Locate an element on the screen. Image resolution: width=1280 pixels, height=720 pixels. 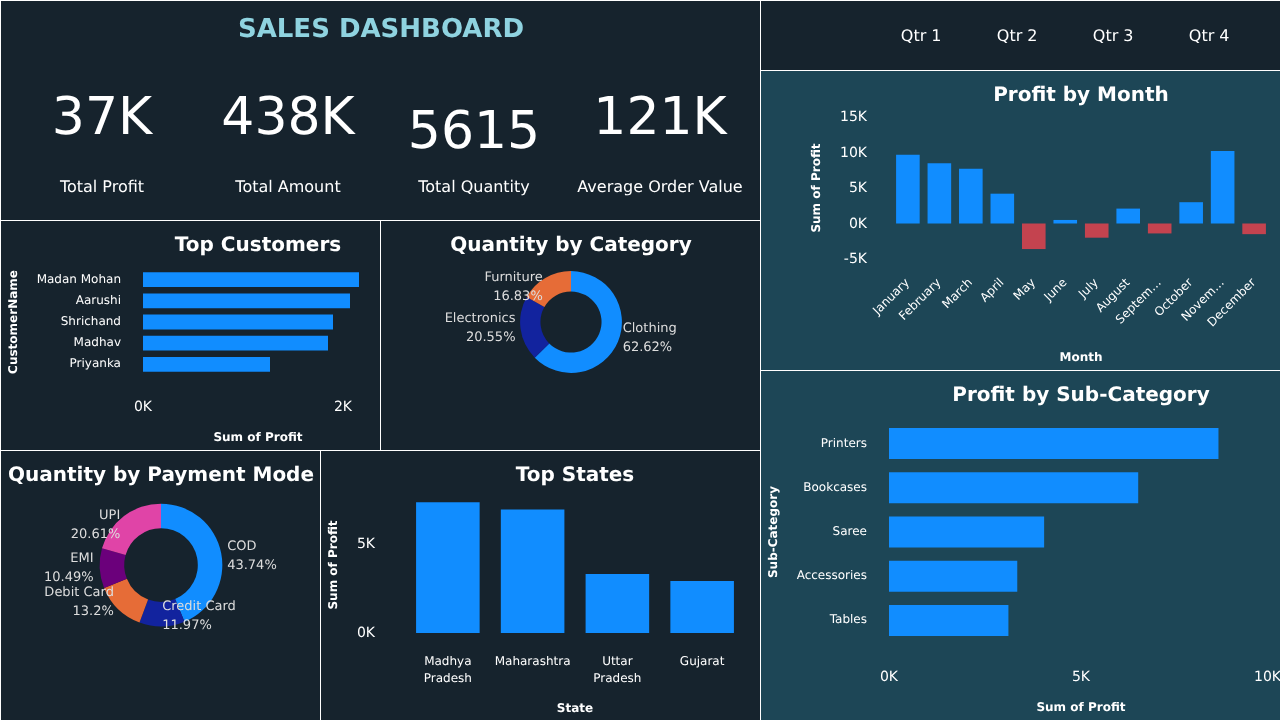
text: Qtr 1 is located at coordinates (921, 36).